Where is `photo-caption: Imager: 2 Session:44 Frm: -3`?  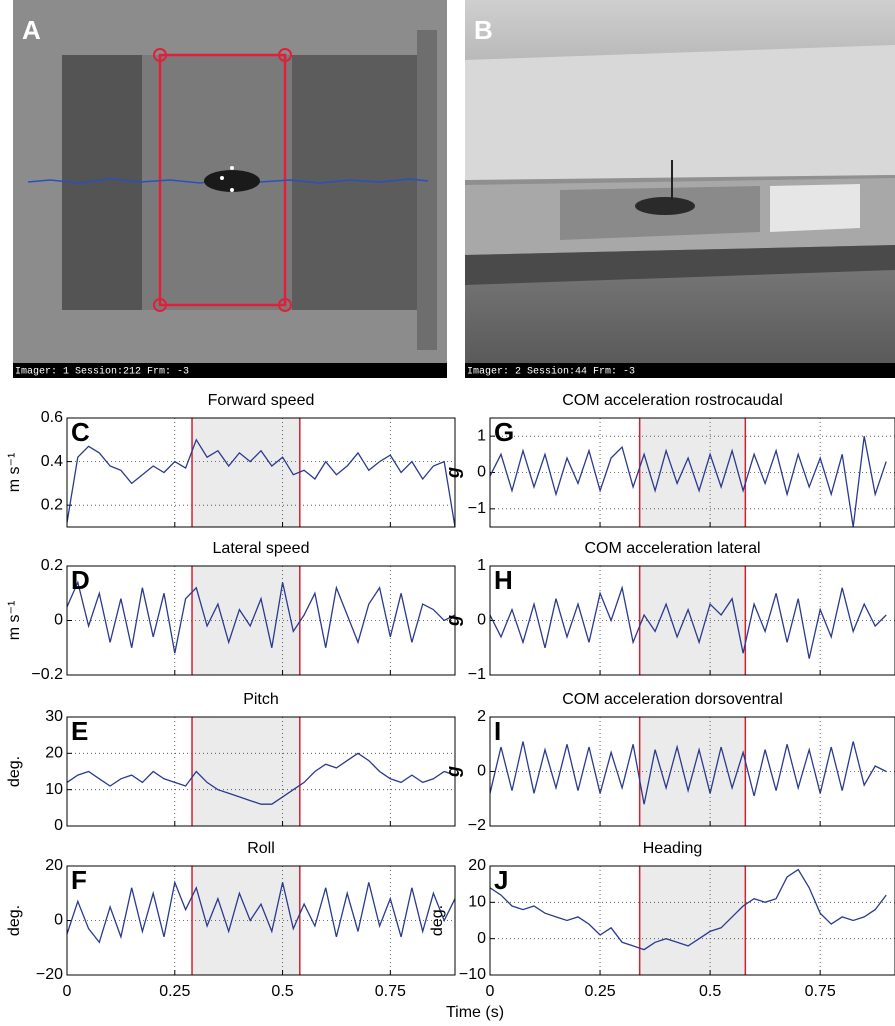
photo-caption: Imager: 2 Session:44 Frm: -3 is located at coordinates (551, 372).